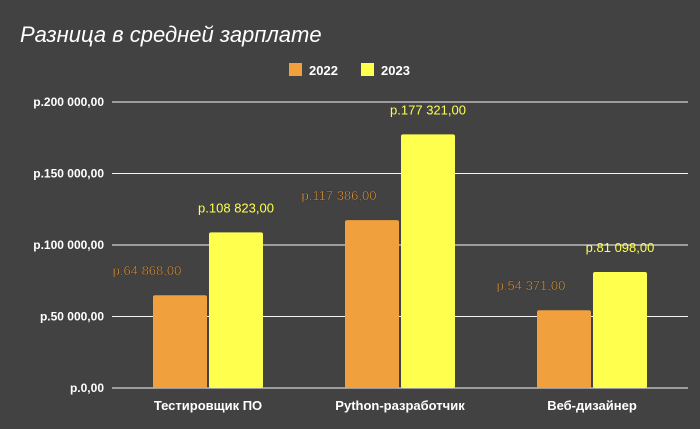 The height and width of the screenshot is (429, 700). I want to click on legend-label-2022: 2022, so click(323, 70).